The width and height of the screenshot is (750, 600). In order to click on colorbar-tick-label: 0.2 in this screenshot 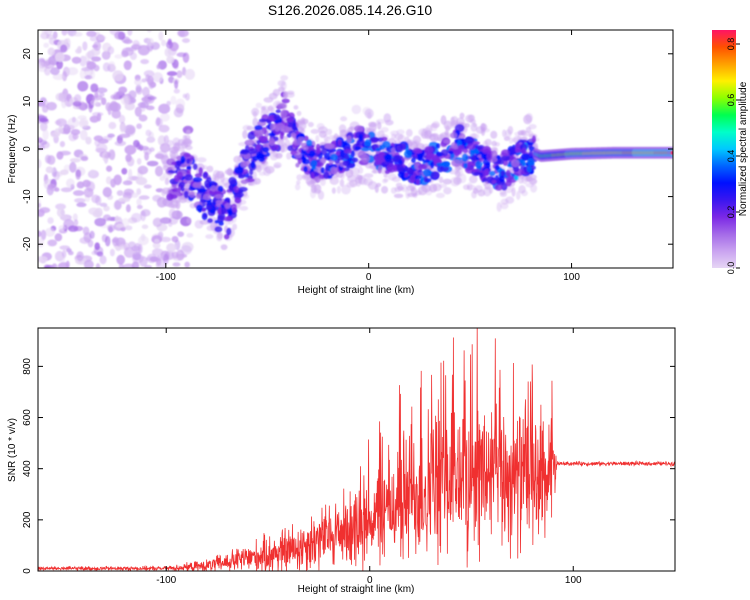, I will do `click(731, 212)`.